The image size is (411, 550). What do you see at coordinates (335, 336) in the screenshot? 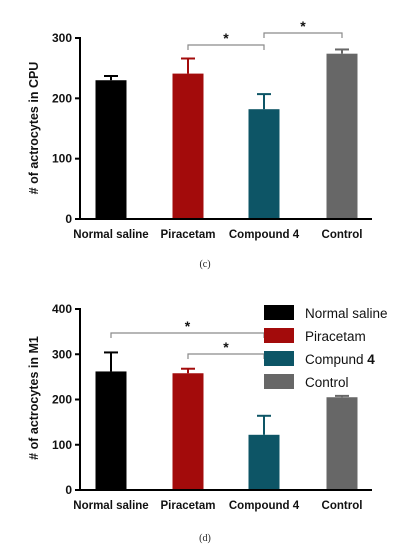
I see `legend-label: Piracetam` at bounding box center [335, 336].